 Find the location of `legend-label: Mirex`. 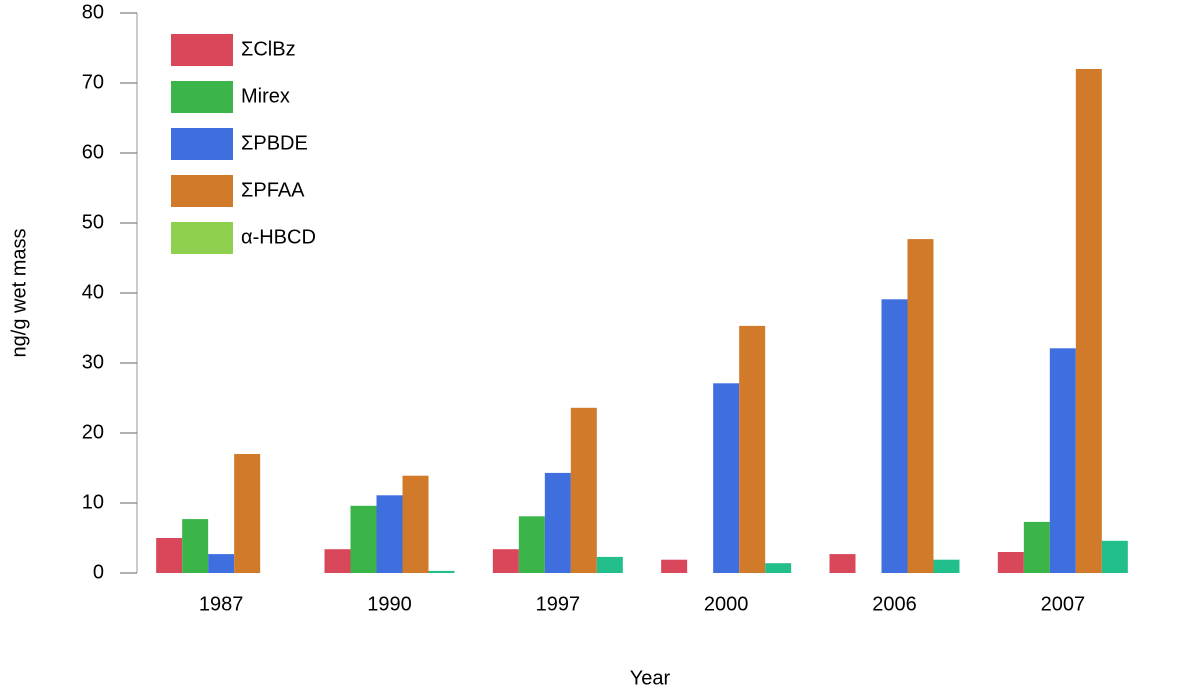

legend-label: Mirex is located at coordinates (265, 96).